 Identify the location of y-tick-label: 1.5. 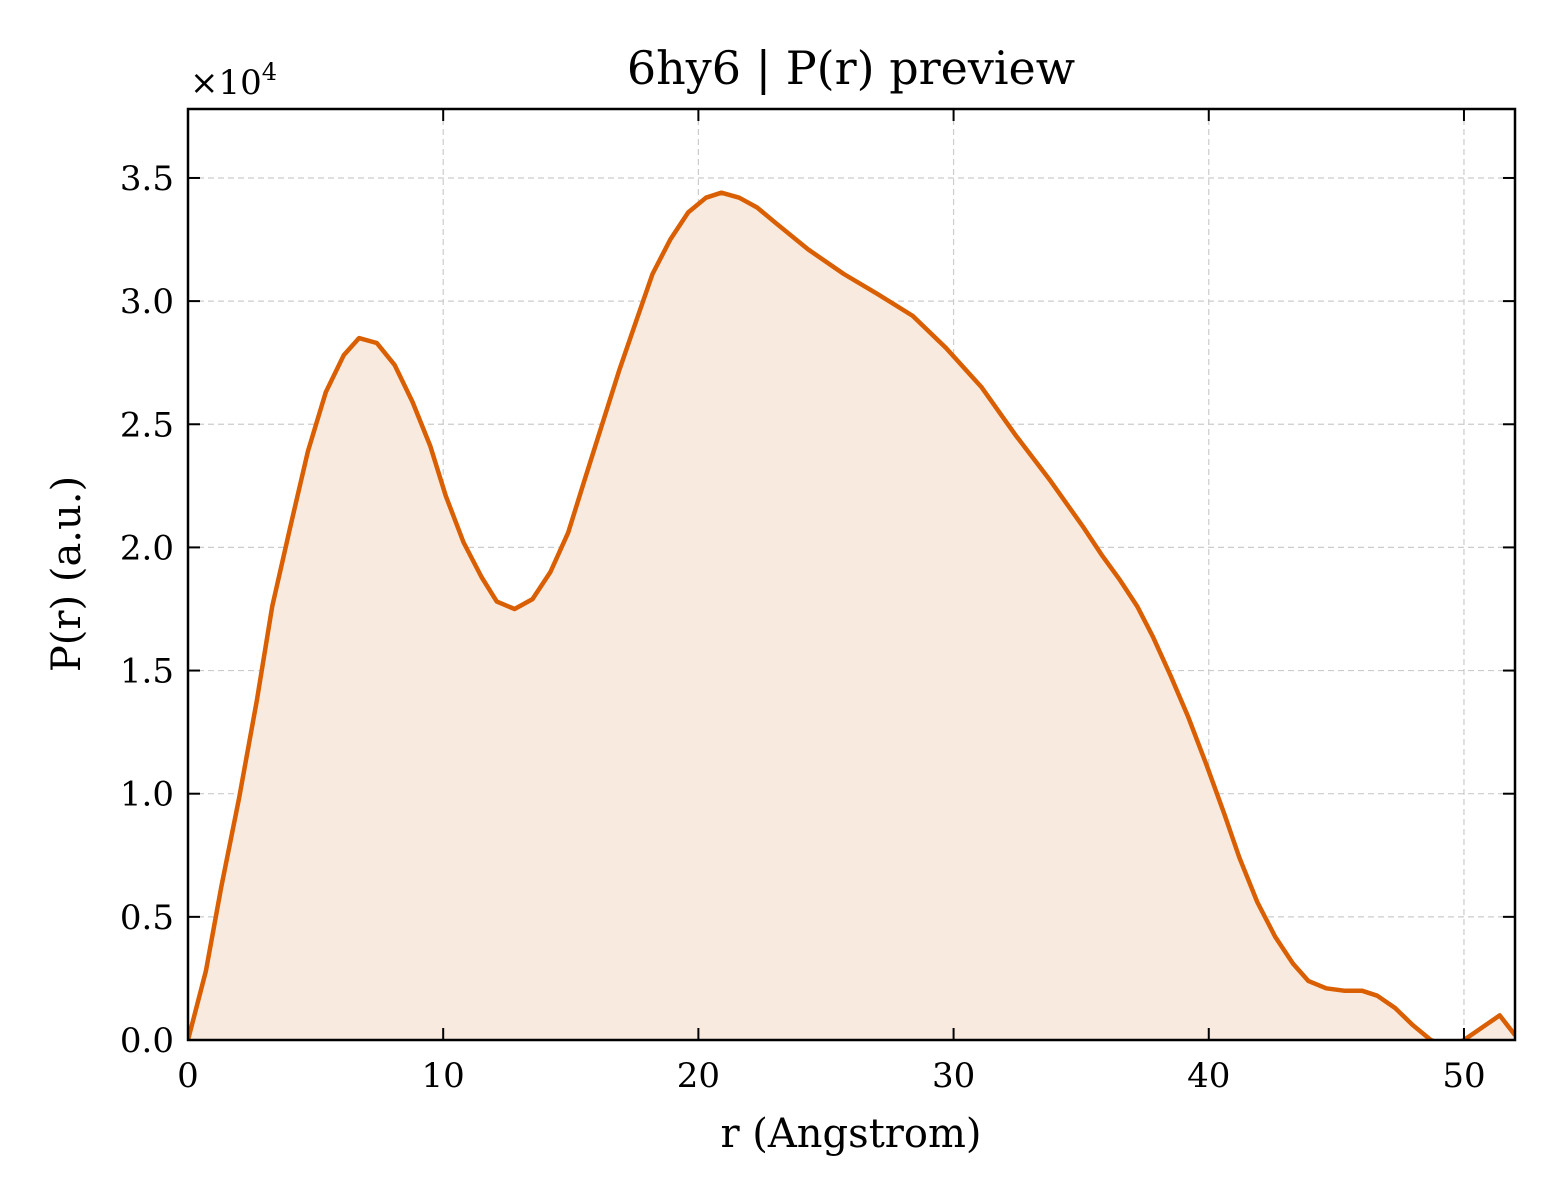
(147, 672).